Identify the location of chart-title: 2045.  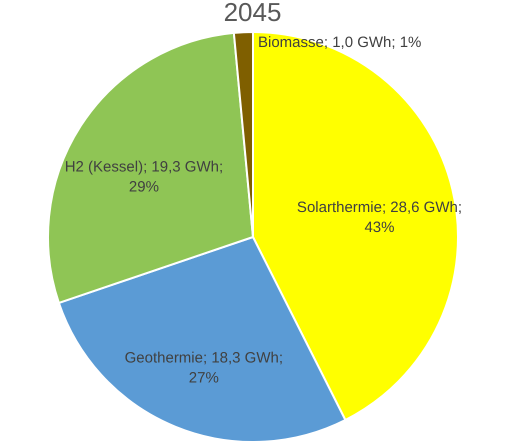
(253, 13).